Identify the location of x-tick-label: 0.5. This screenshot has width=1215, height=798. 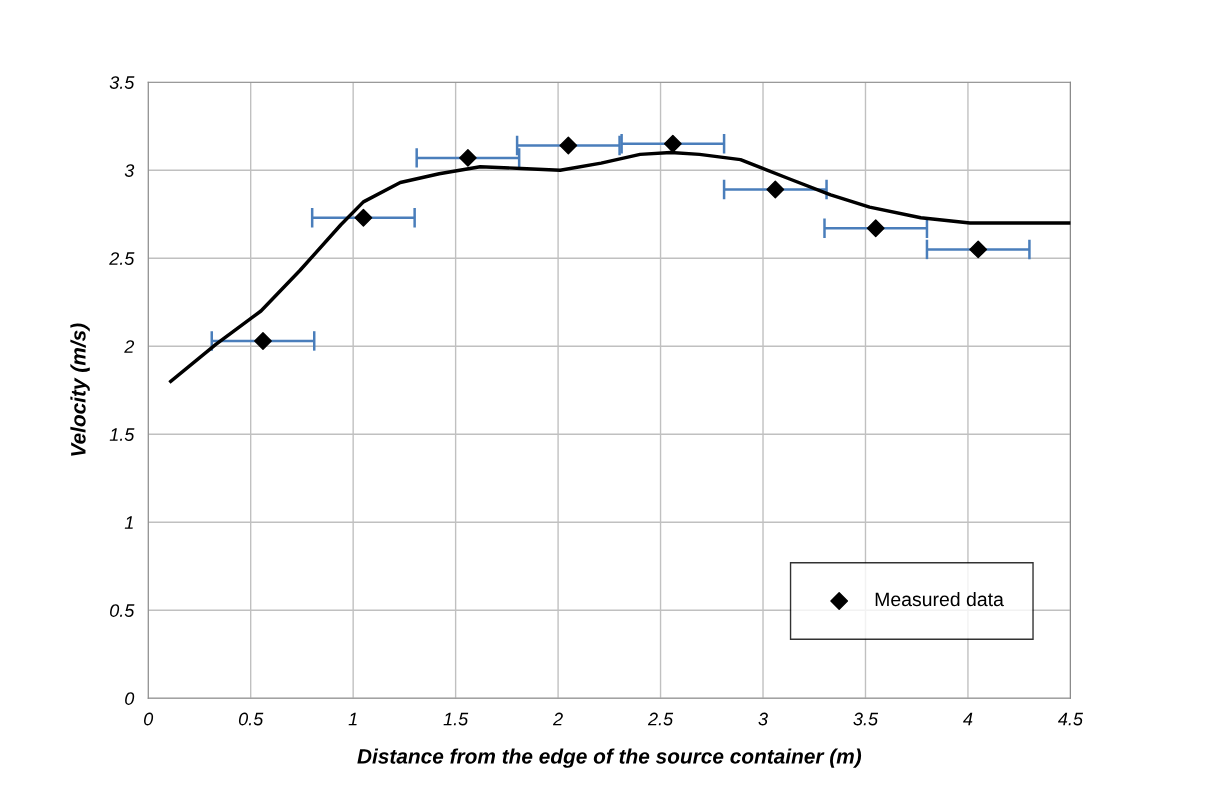
(251, 719).